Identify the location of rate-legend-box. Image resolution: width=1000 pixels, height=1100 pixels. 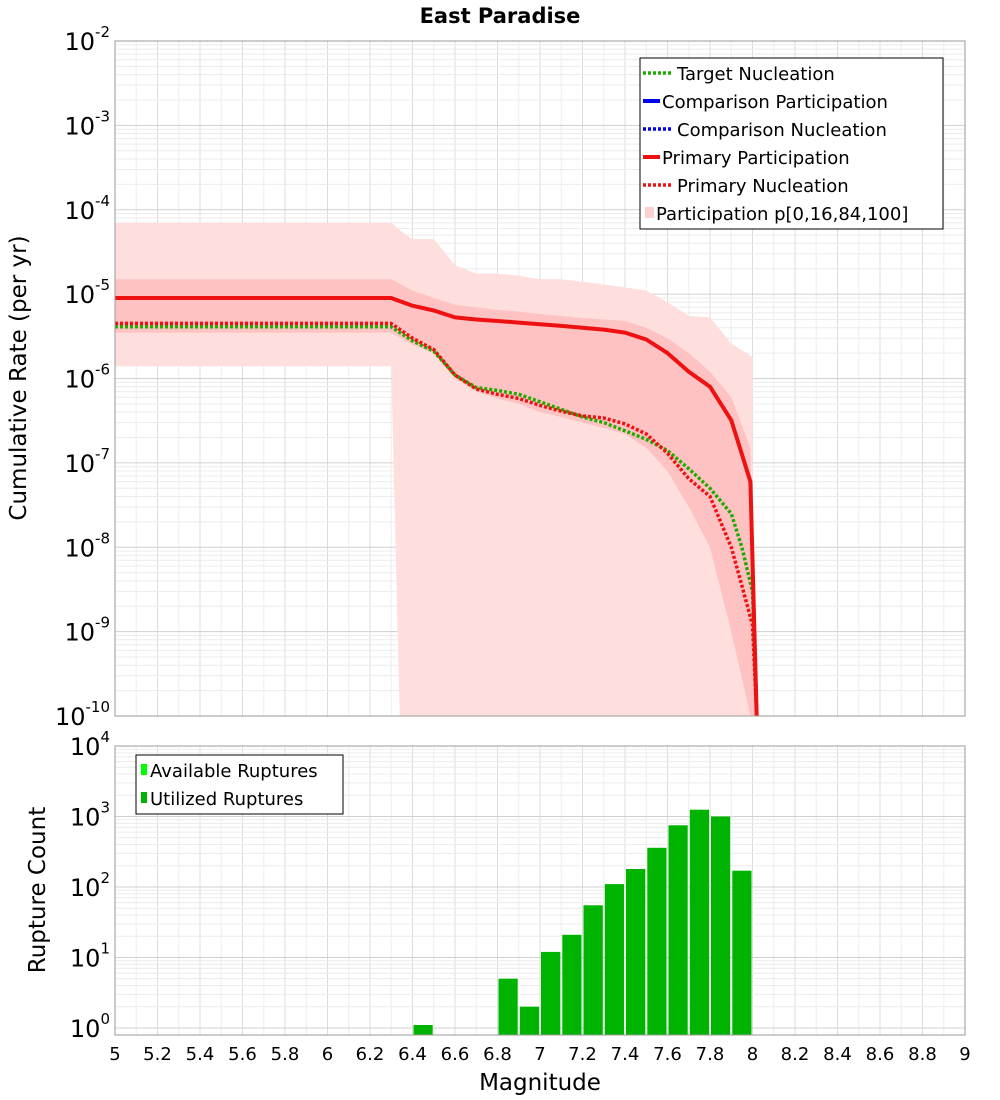
(791, 143).